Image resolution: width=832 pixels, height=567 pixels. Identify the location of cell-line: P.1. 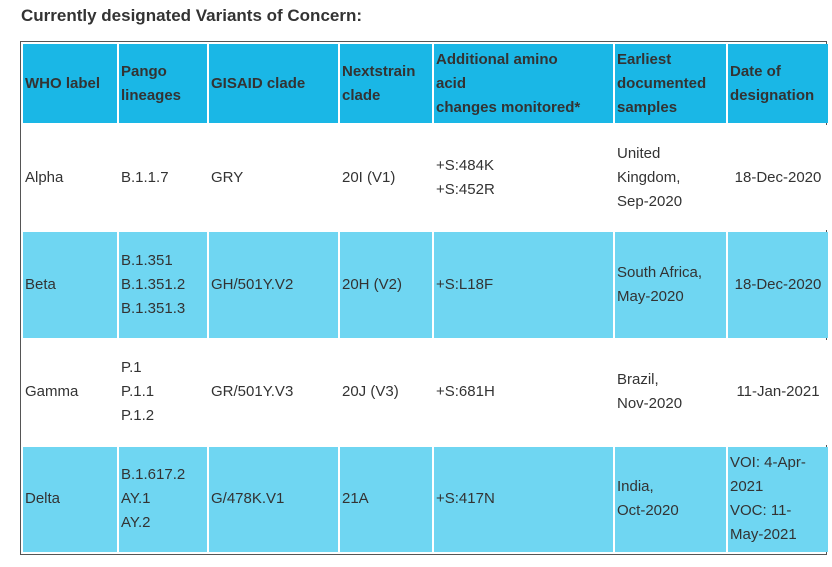
(131, 368).